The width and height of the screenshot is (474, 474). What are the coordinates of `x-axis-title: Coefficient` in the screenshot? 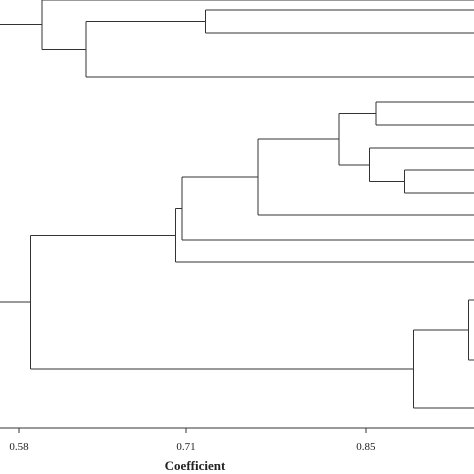 It's located at (195, 465).